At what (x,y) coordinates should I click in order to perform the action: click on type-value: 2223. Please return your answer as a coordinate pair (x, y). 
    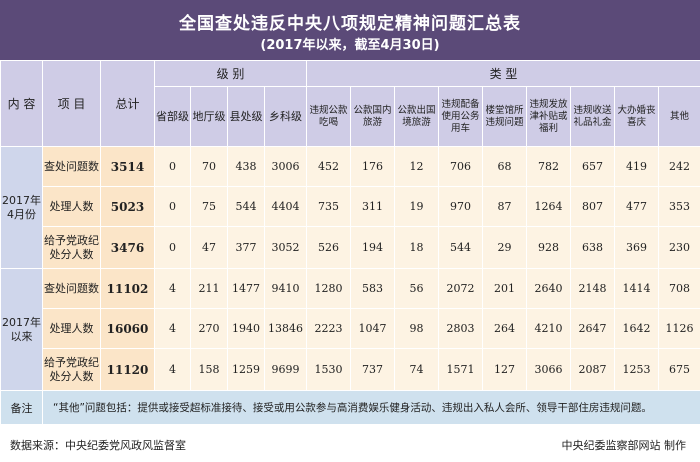
    Looking at the image, I should click on (329, 328).